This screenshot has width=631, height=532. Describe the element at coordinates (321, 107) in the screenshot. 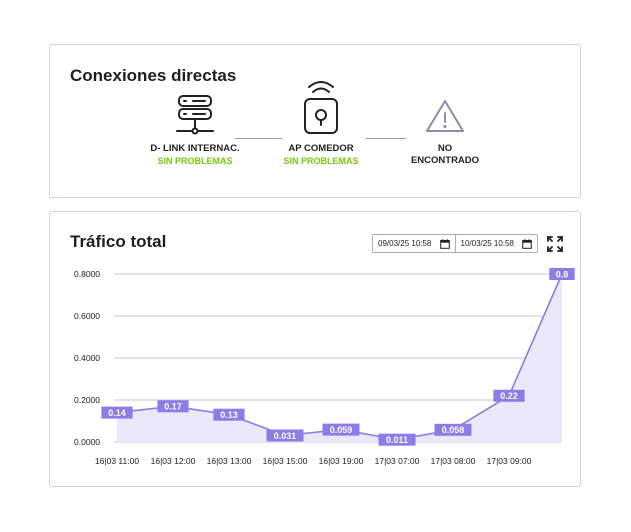

I see `wifi-lock-icon` at that location.